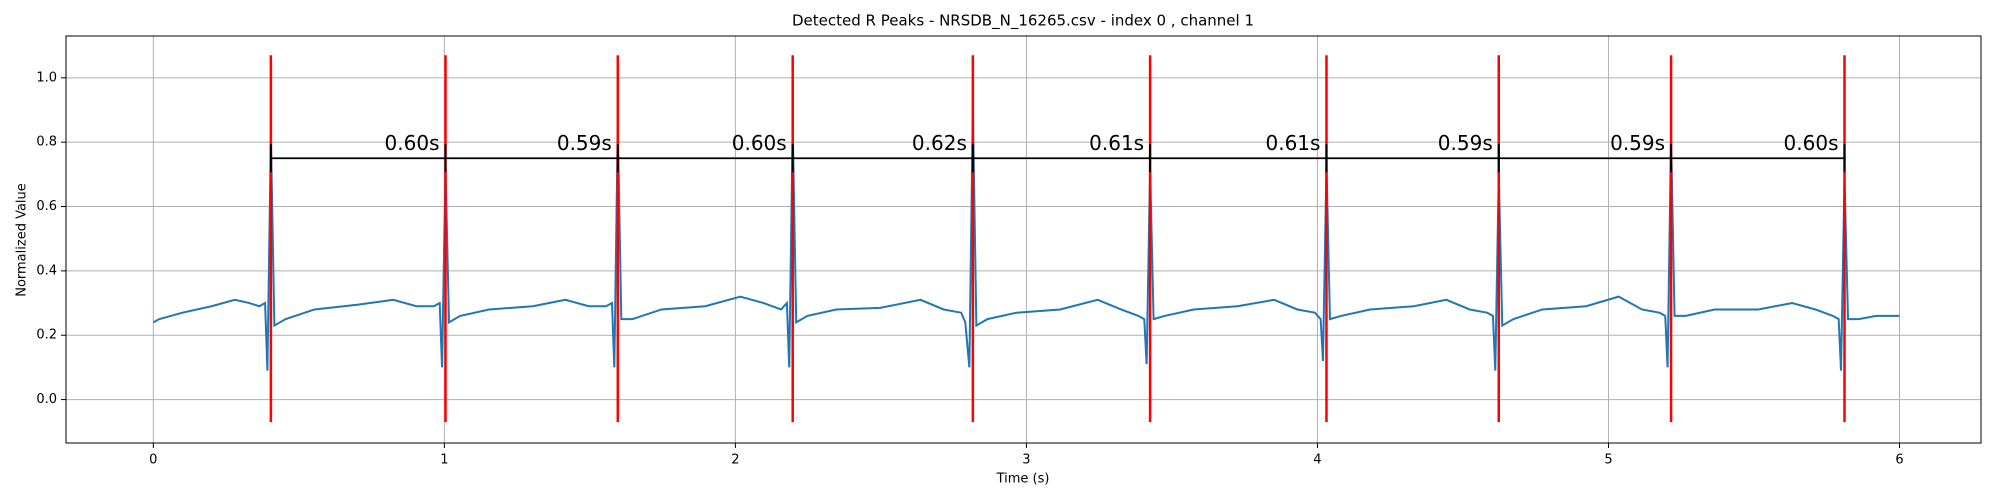 The width and height of the screenshot is (2000, 500). Describe the element at coordinates (46, 206) in the screenshot. I see `y-tick-label: 0.6` at that location.